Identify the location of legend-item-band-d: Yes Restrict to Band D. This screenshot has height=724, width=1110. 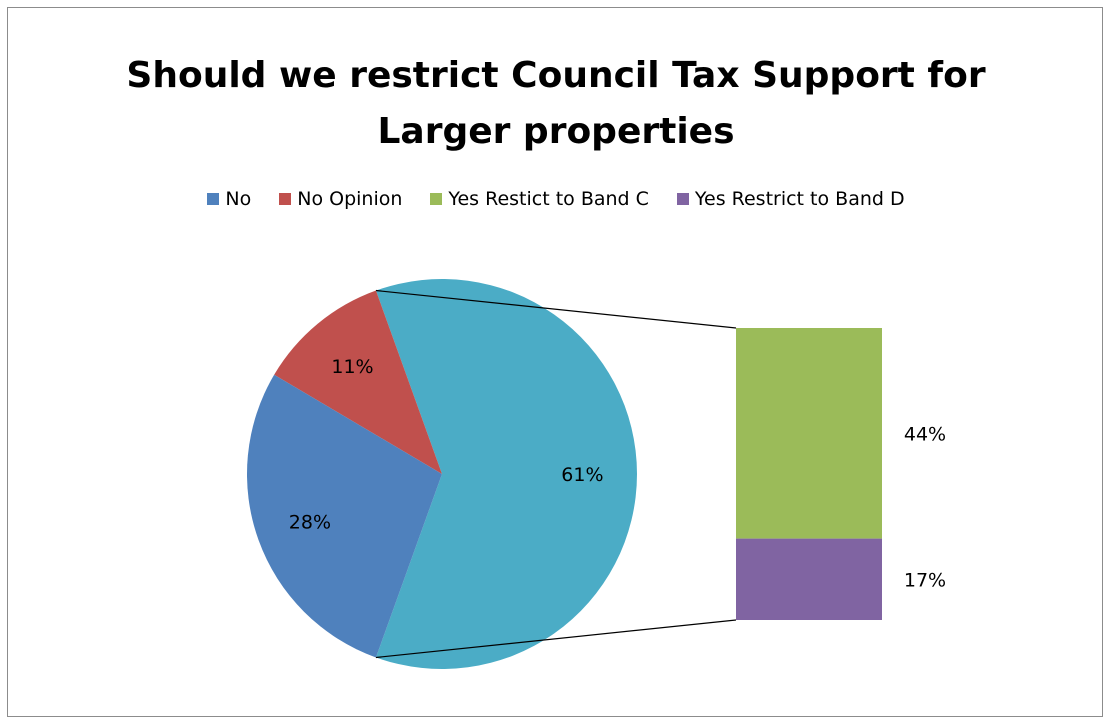
(790, 199).